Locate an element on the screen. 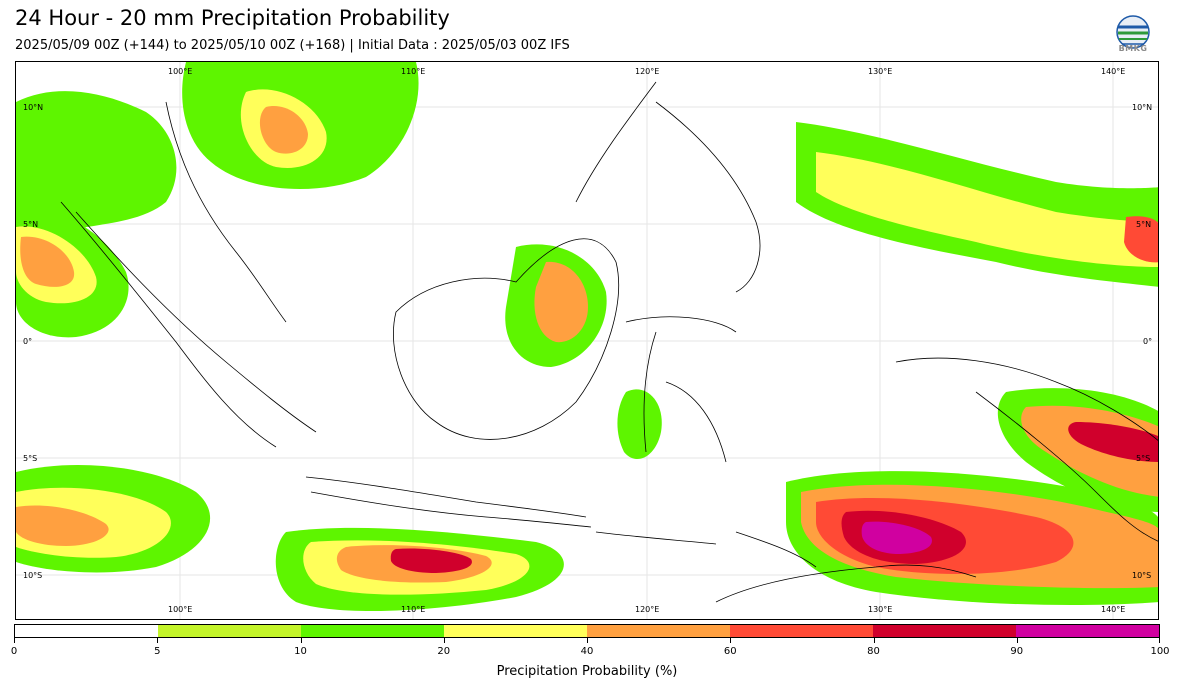  precip-area-borneo-core is located at coordinates (561, 302).